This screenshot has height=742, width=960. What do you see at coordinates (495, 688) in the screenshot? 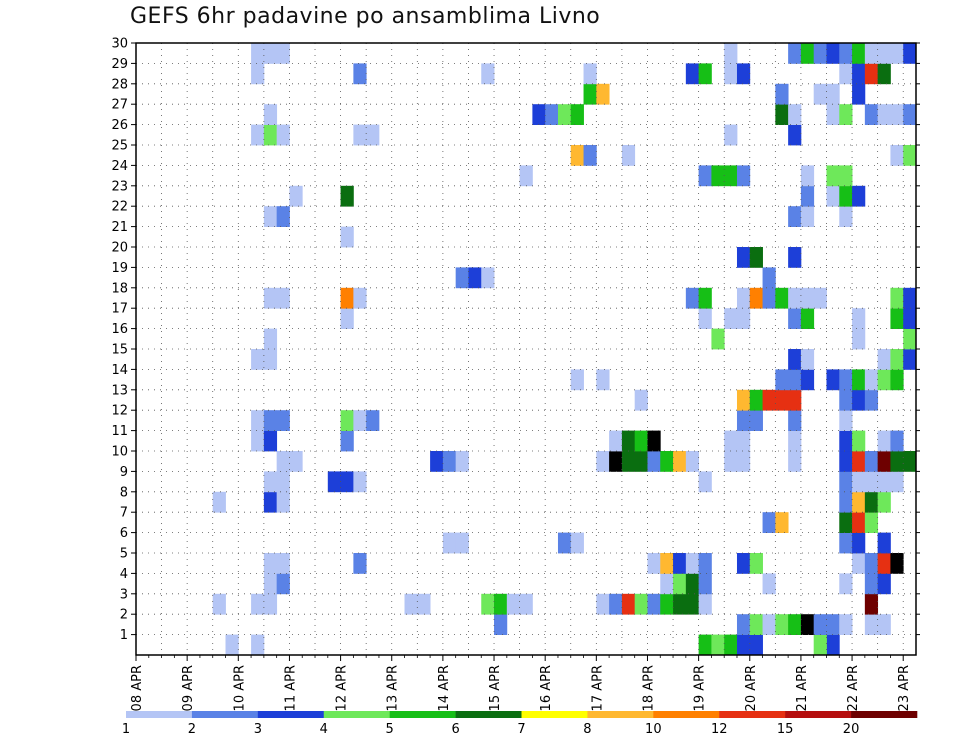
I see `x-tick-label: 15 APR` at bounding box center [495, 688].